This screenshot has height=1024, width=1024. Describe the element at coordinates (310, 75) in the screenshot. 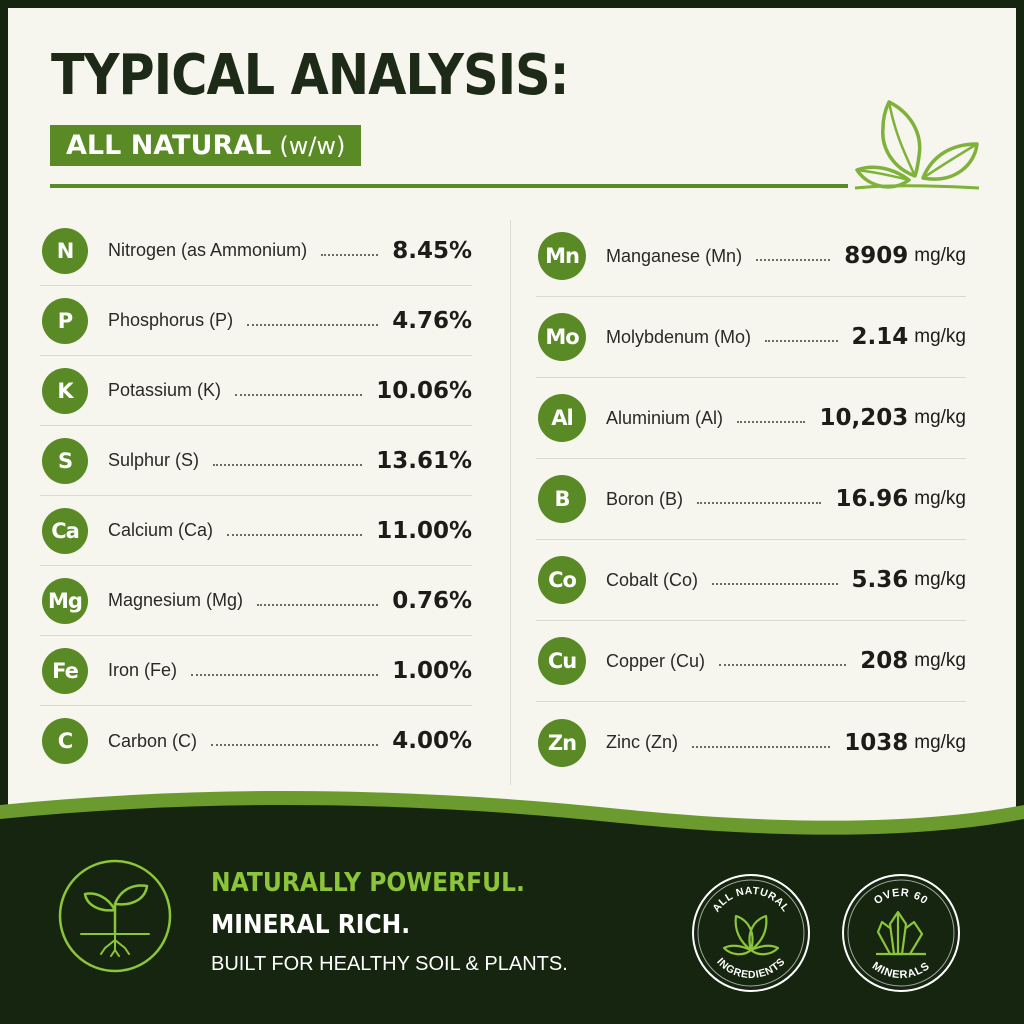

I see `page-title: TYPICAL ANALYSIS:` at that location.